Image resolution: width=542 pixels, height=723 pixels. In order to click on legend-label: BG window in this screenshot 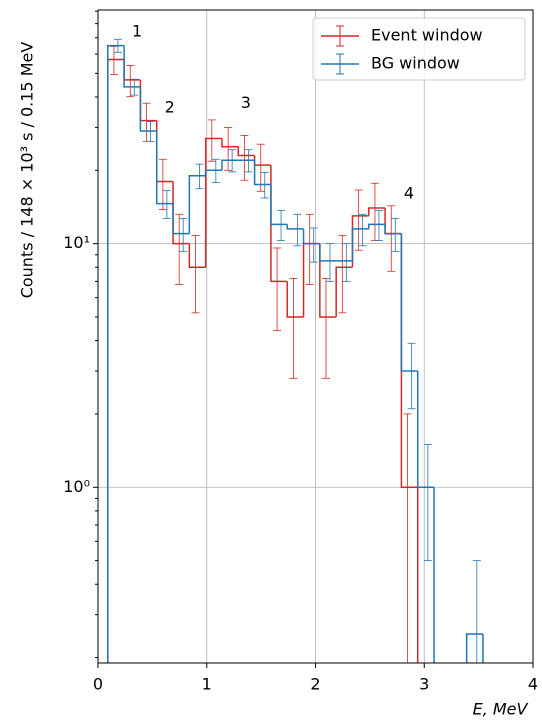, I will do `click(415, 63)`.